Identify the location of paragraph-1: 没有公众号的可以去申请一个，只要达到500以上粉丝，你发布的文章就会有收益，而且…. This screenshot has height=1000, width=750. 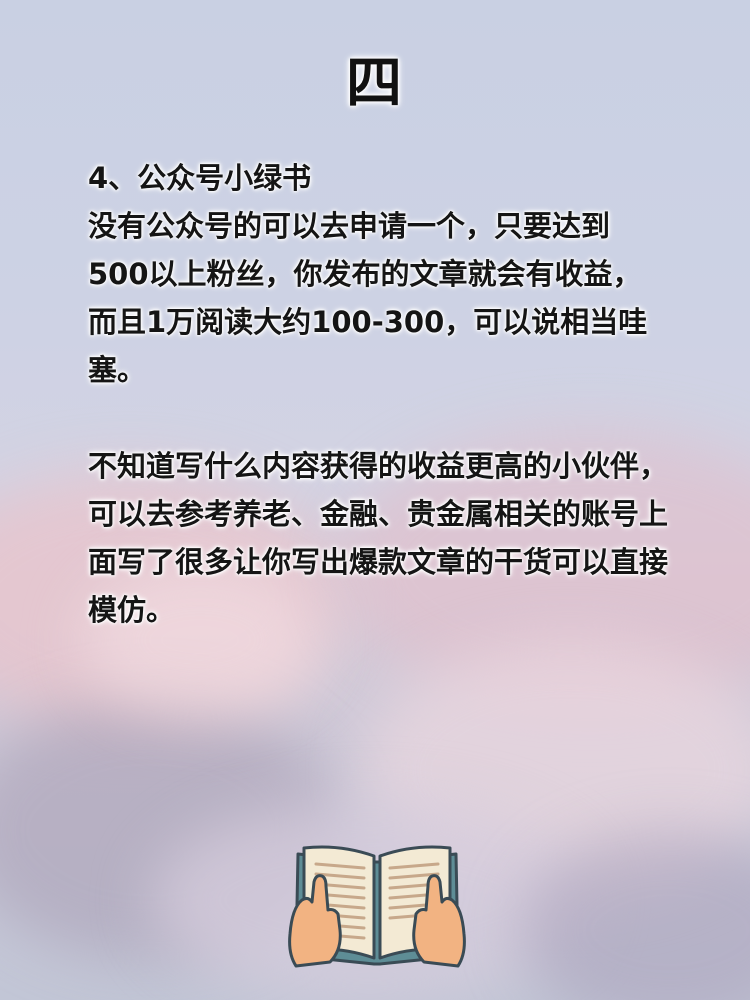
(368, 298).